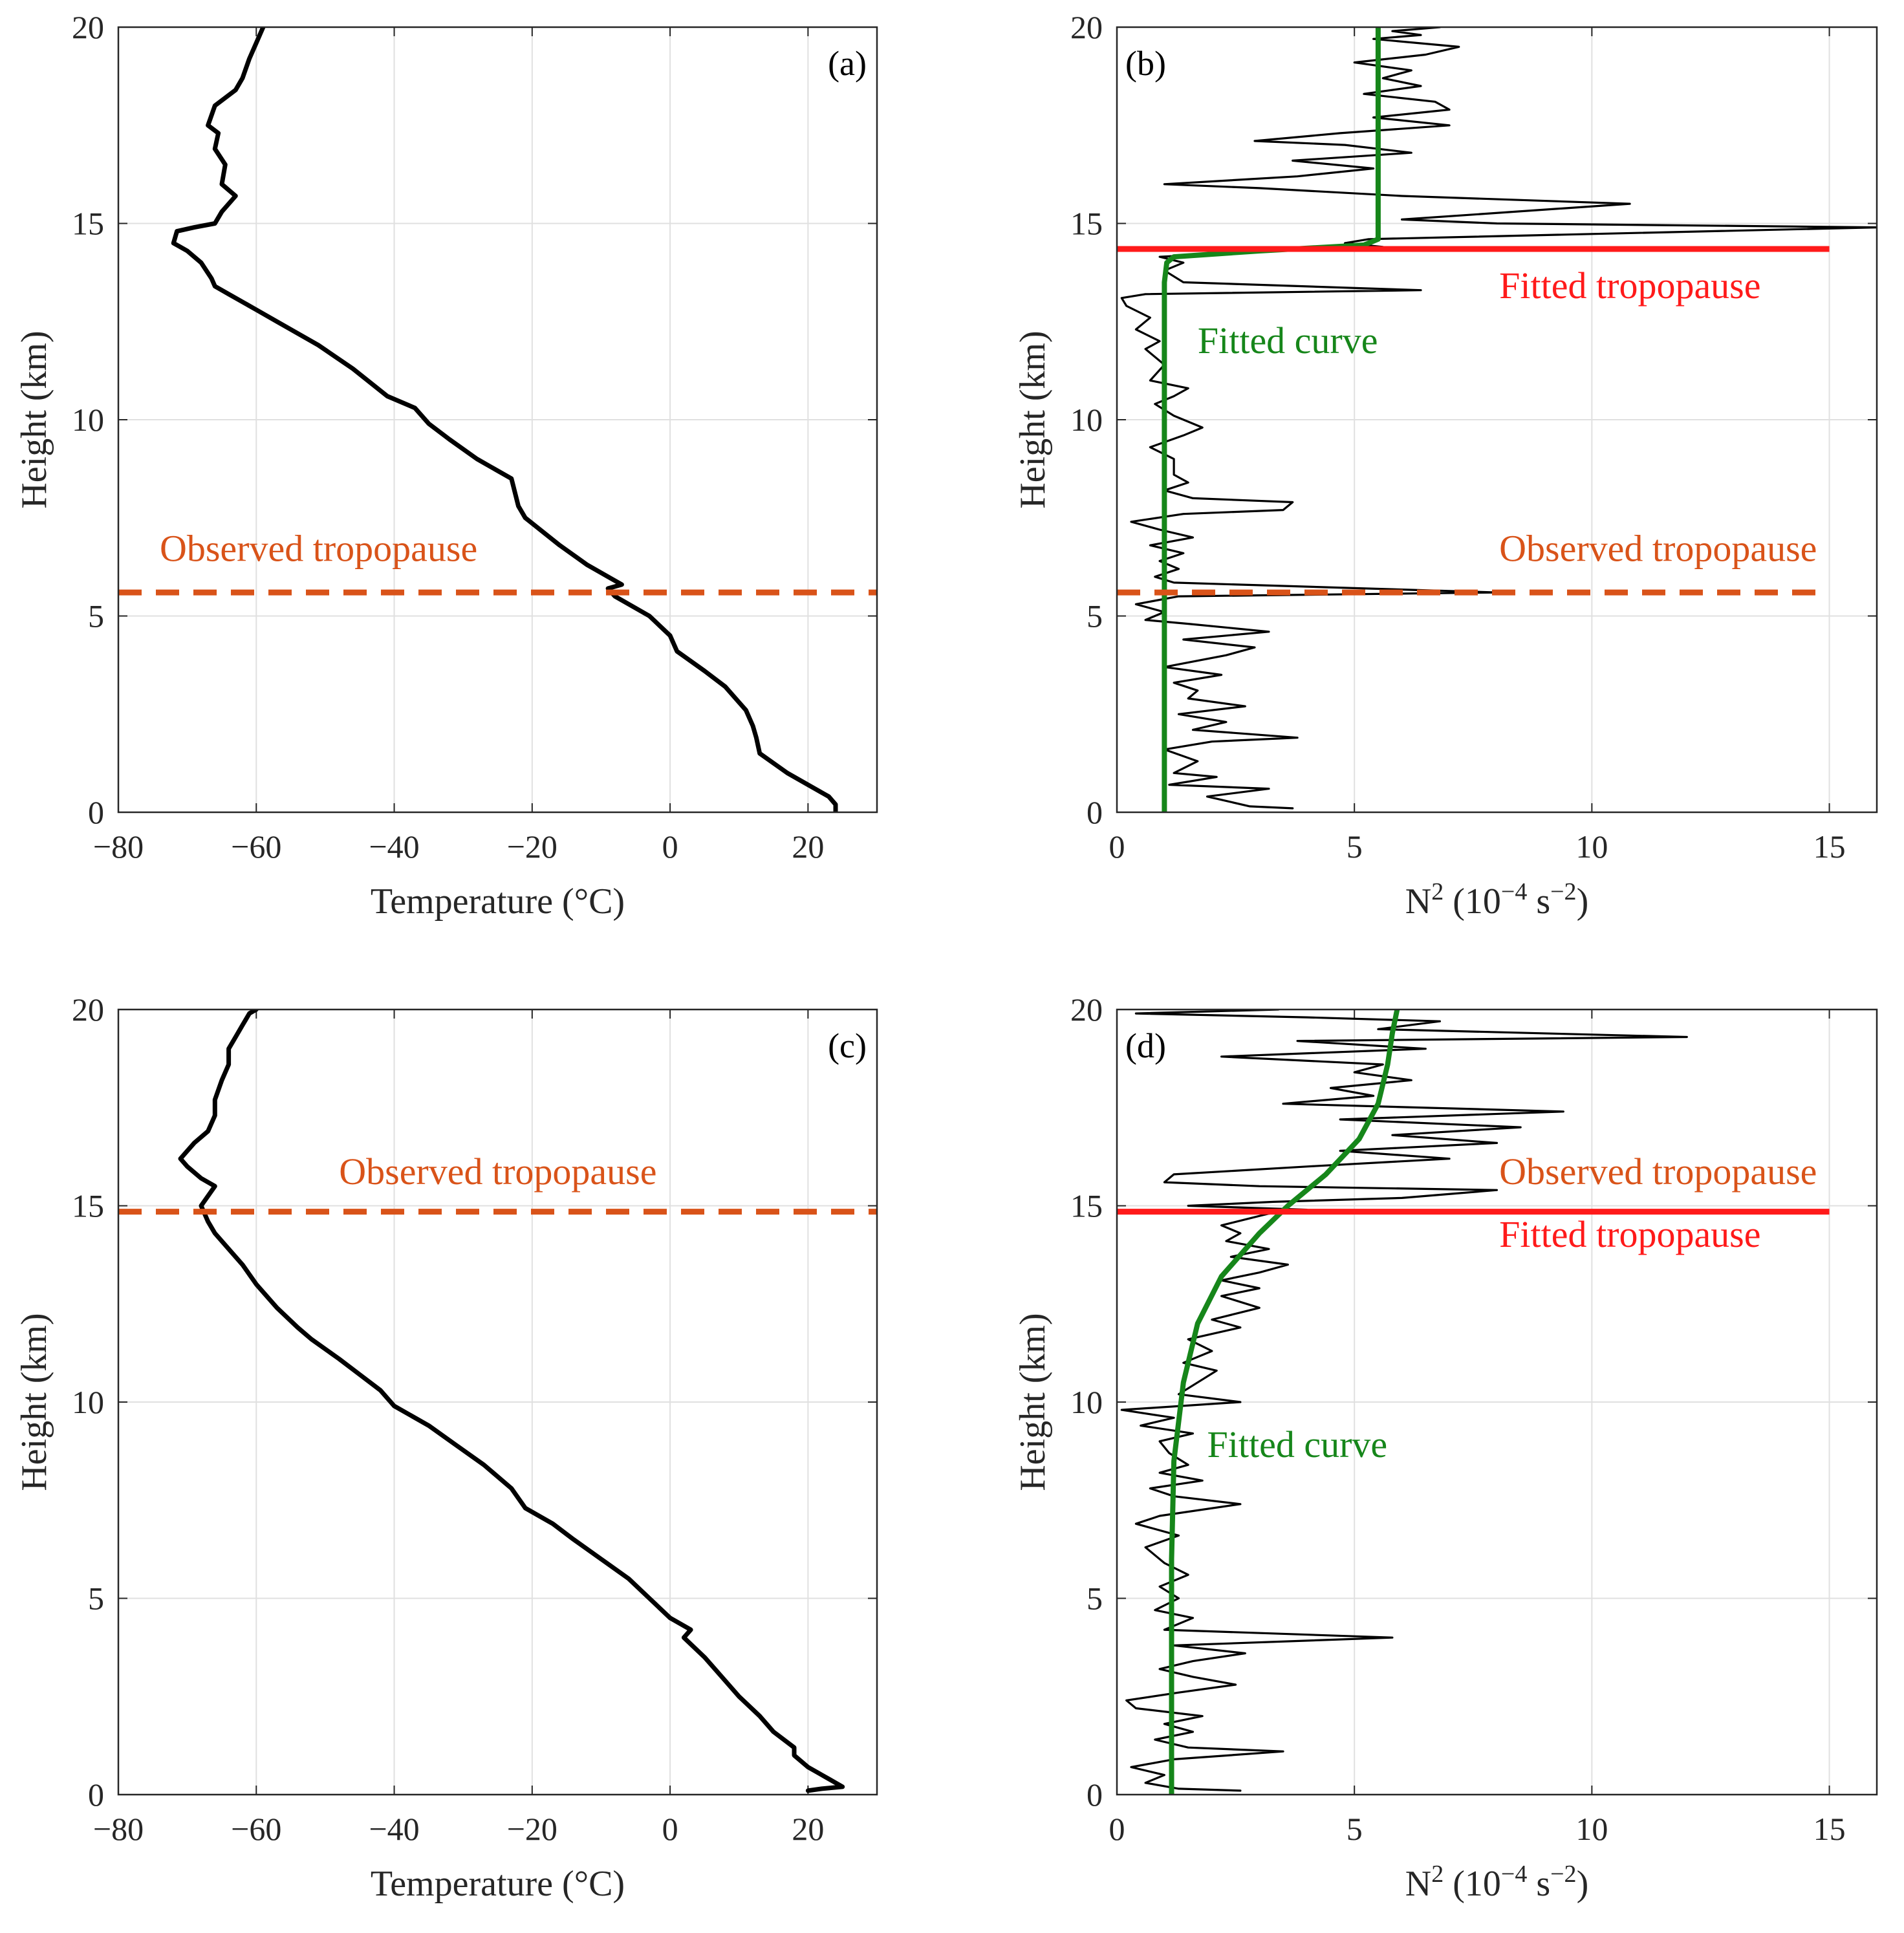 The image size is (1904, 1933). What do you see at coordinates (1145, 64) in the screenshot?
I see `panel-tag: (b)` at bounding box center [1145, 64].